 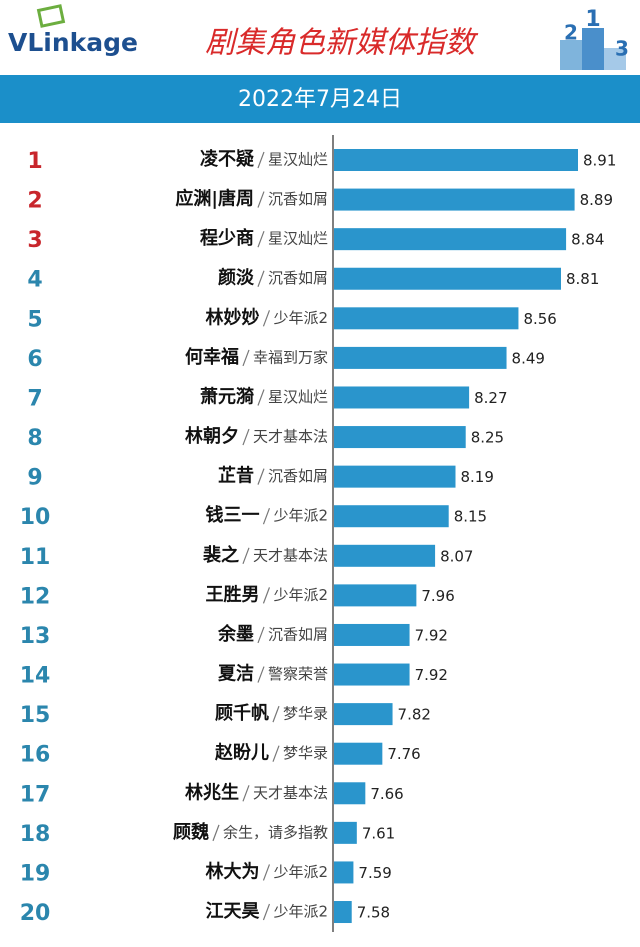 What do you see at coordinates (232, 317) in the screenshot?
I see `name-label: 林妙妙` at bounding box center [232, 317].